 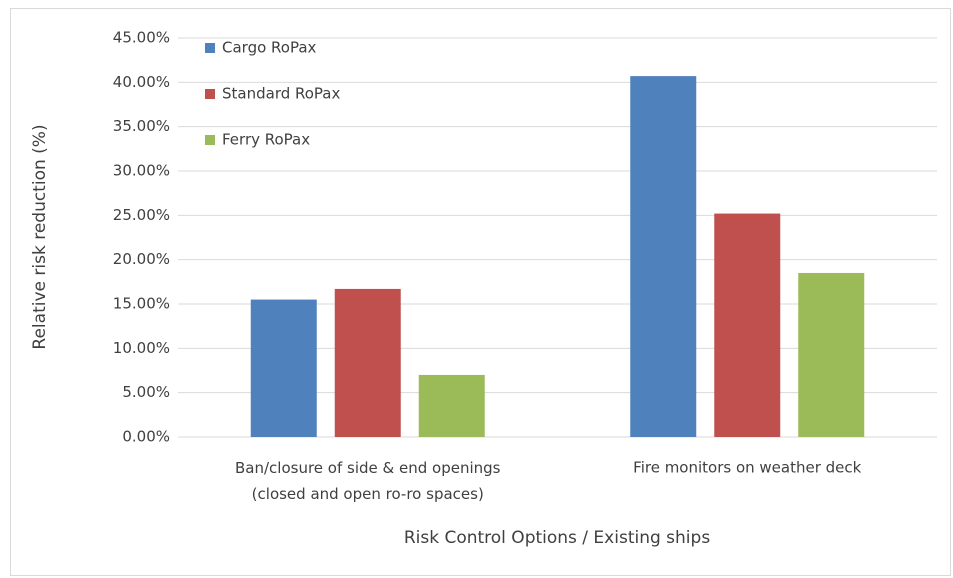 I want to click on y-tick-label: 20.00%, so click(x=141, y=259).